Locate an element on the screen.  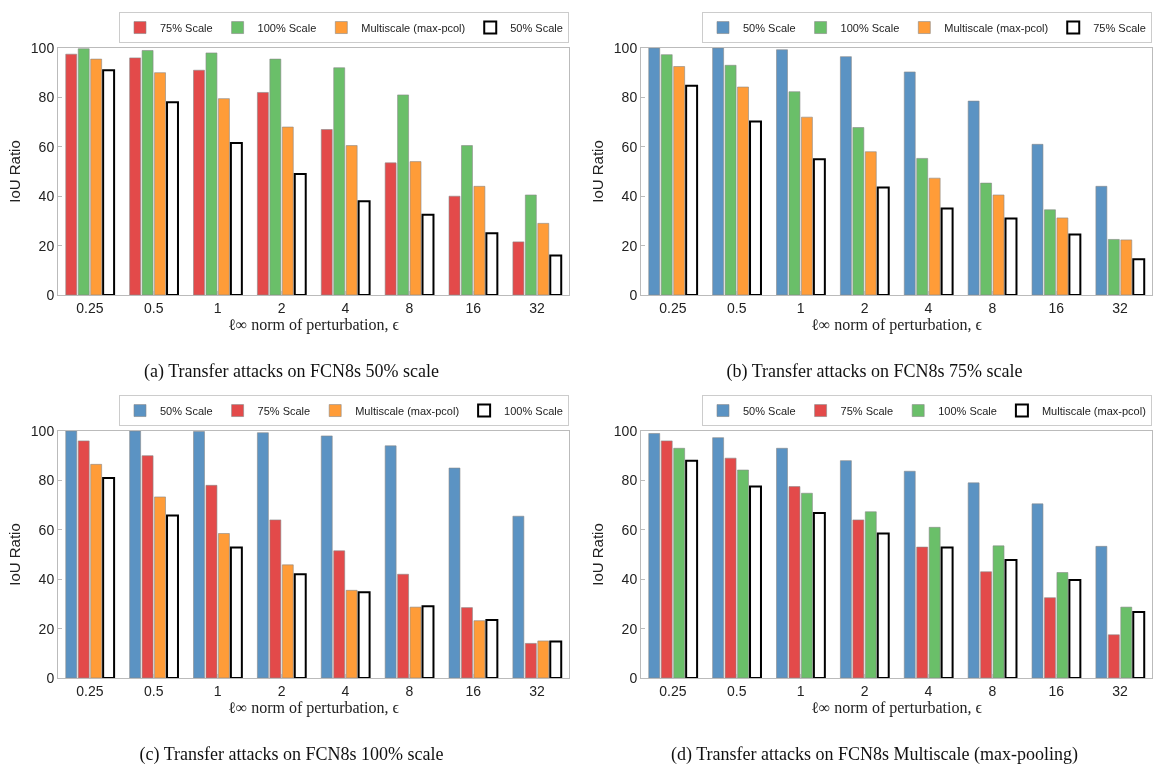
text: (b) Transfer attacks on FCN8s 75% scale is located at coordinates (874, 372).